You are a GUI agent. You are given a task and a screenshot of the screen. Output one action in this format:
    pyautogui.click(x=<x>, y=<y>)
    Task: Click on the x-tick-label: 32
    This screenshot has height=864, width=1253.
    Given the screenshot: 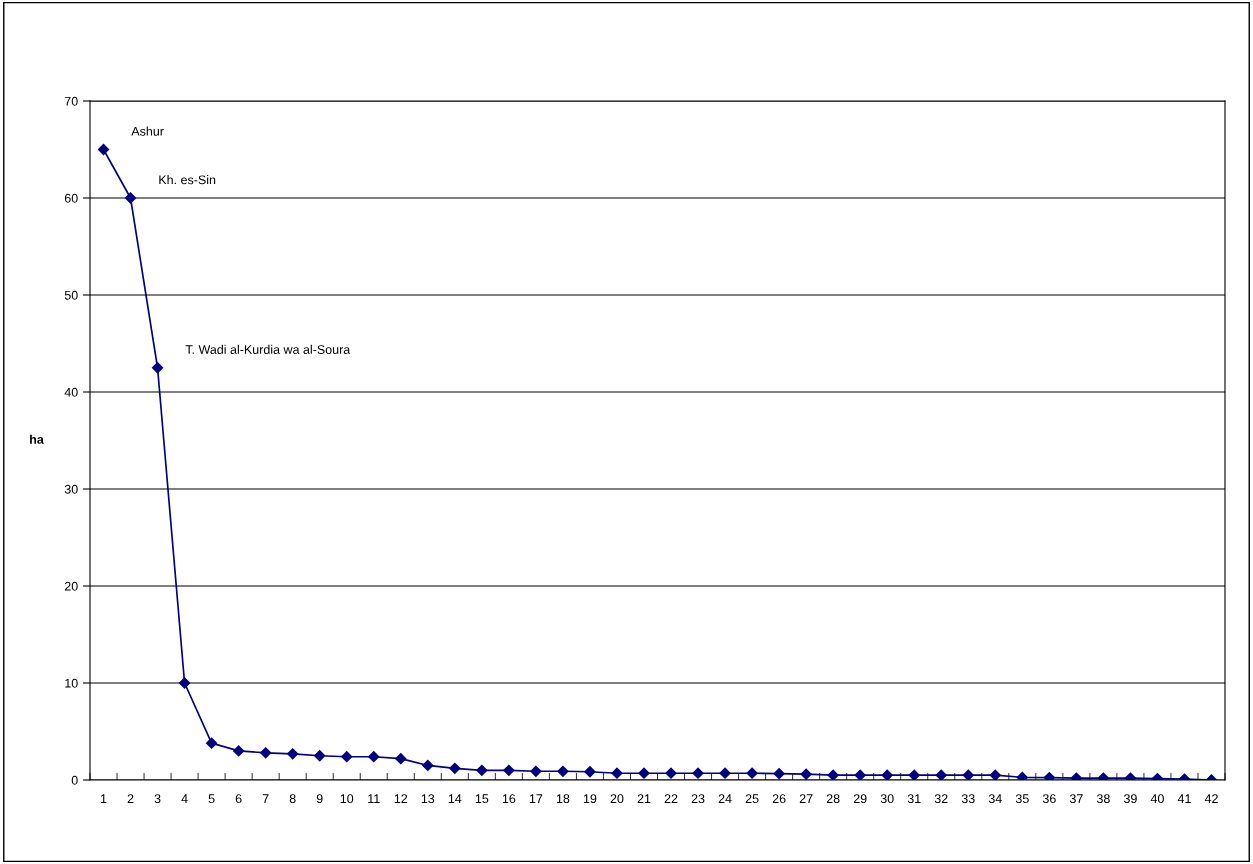 What is the action you would take?
    pyautogui.click(x=941, y=799)
    